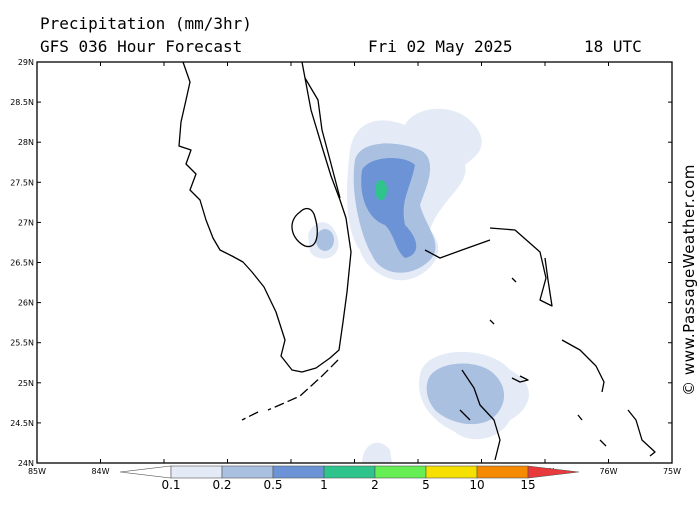  What do you see at coordinates (304, 227) in the screenshot?
I see `lake-okeechobee` at bounding box center [304, 227].